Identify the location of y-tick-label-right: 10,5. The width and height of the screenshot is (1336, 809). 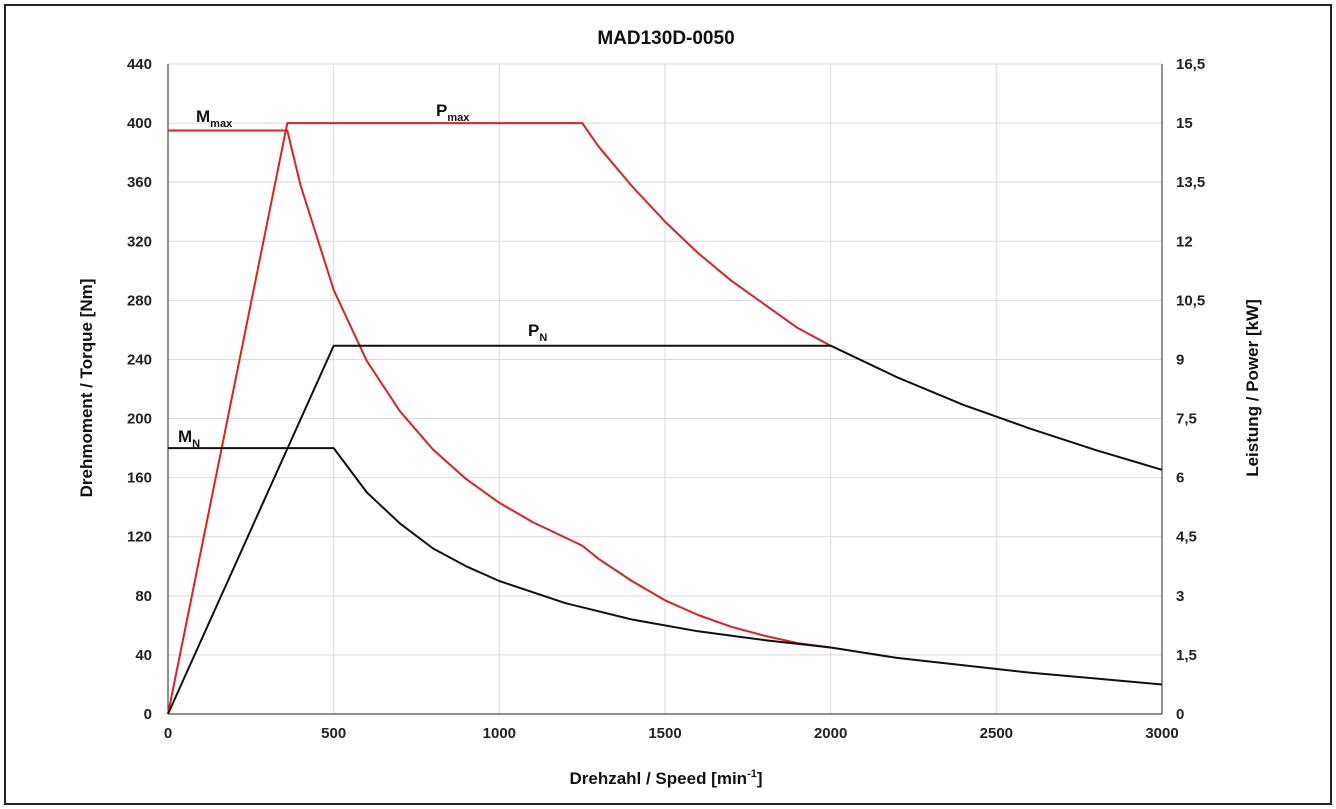
(1190, 300).